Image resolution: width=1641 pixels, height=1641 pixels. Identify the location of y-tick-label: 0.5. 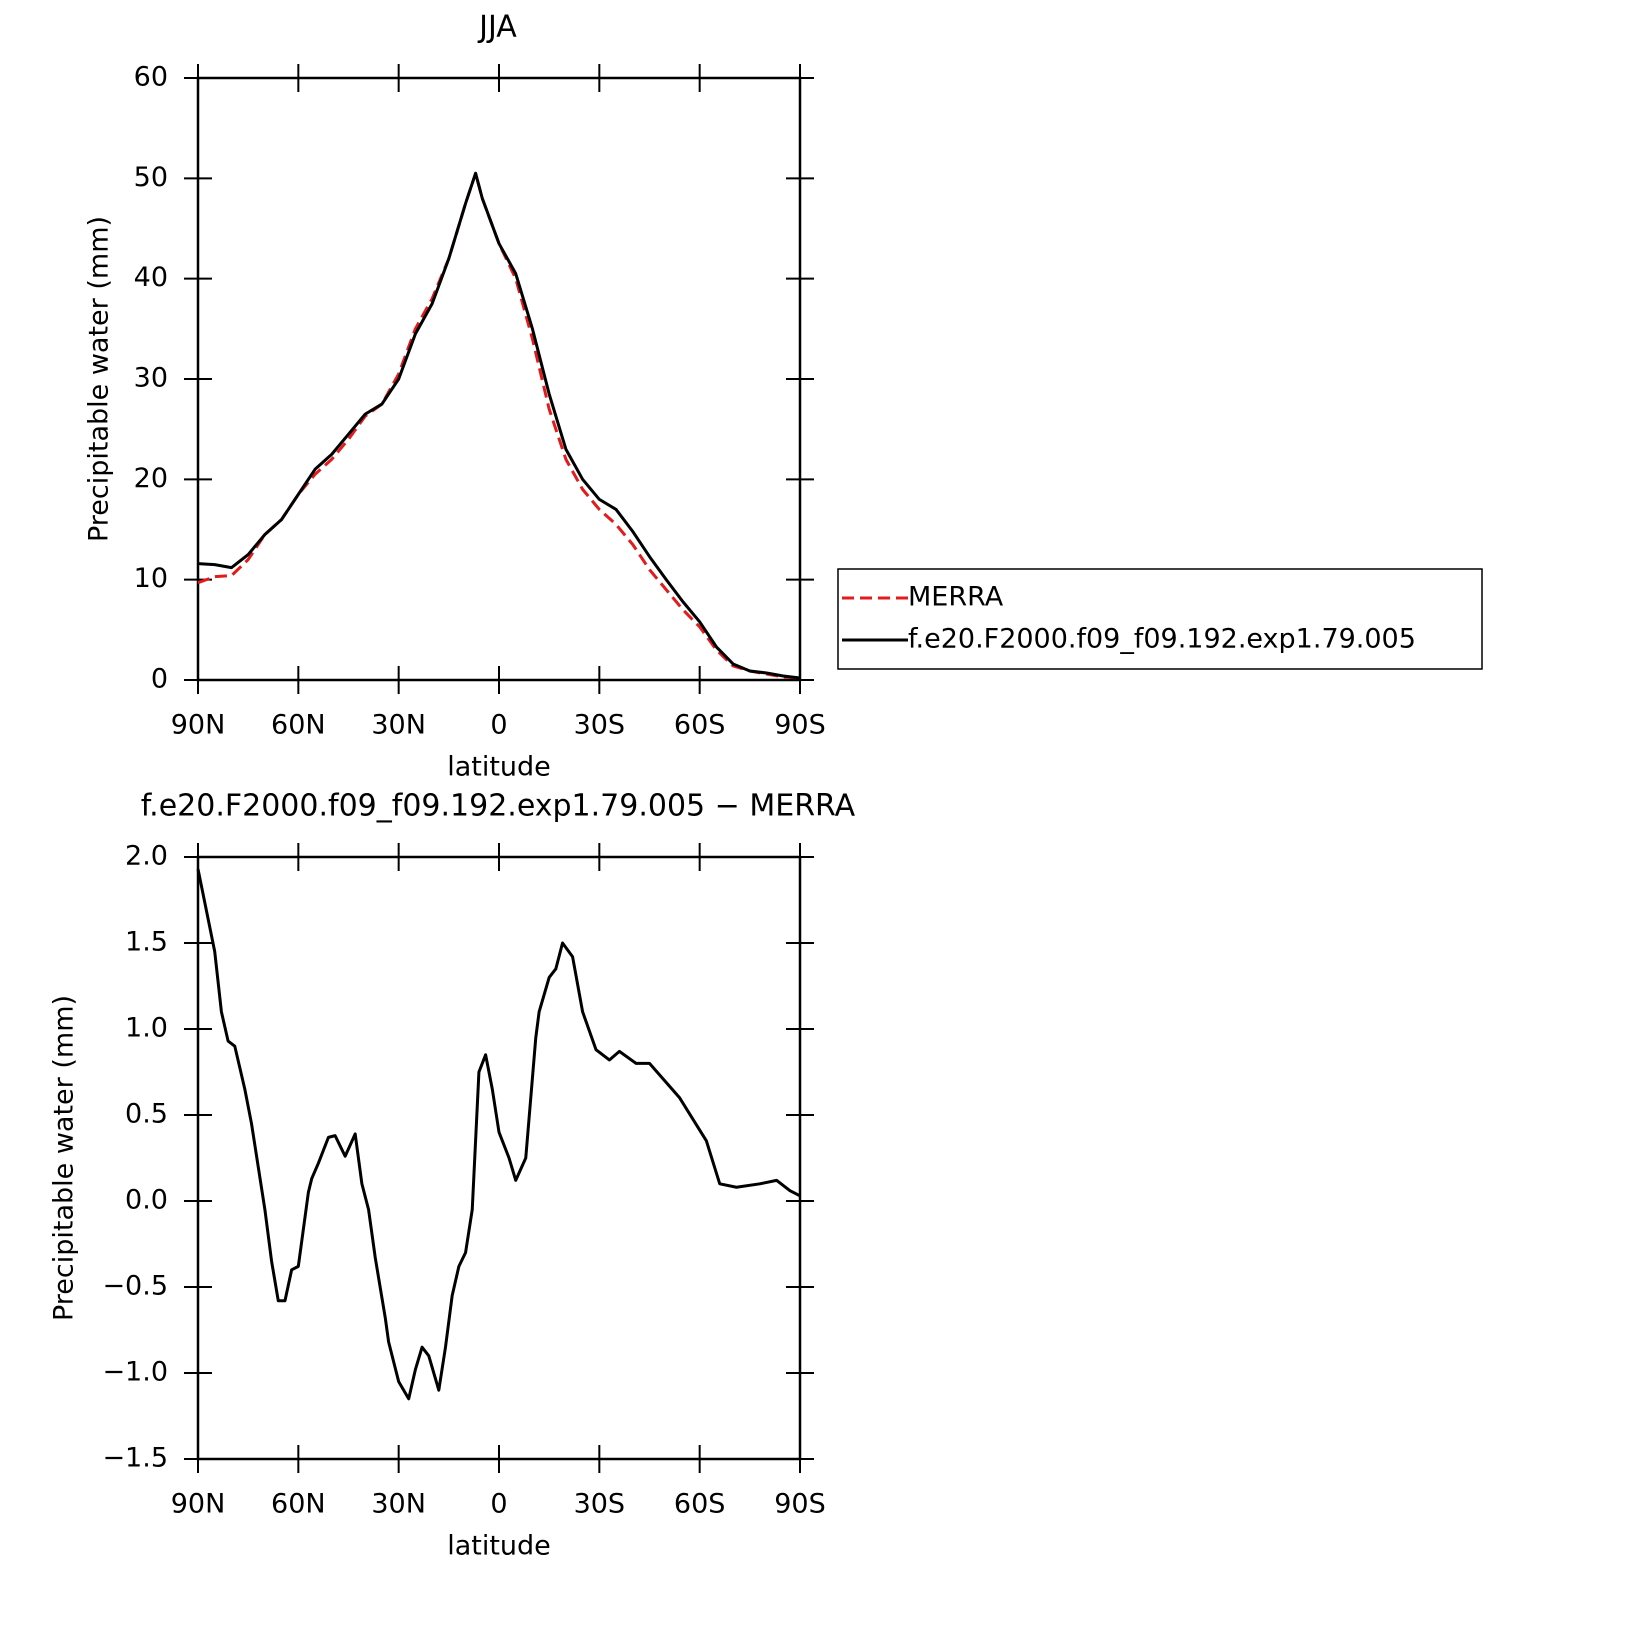
(146, 1114).